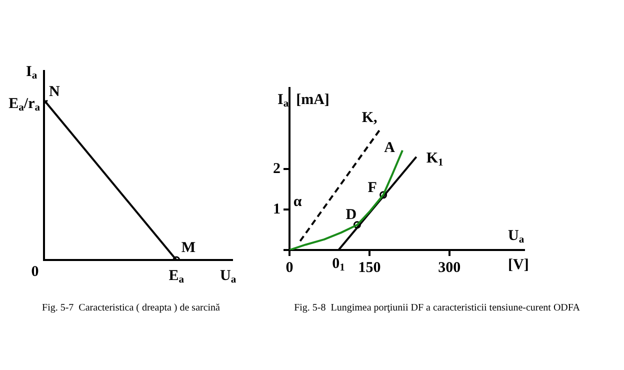 The width and height of the screenshot is (624, 370). Describe the element at coordinates (351, 214) in the screenshot. I see `annotation: D` at that location.